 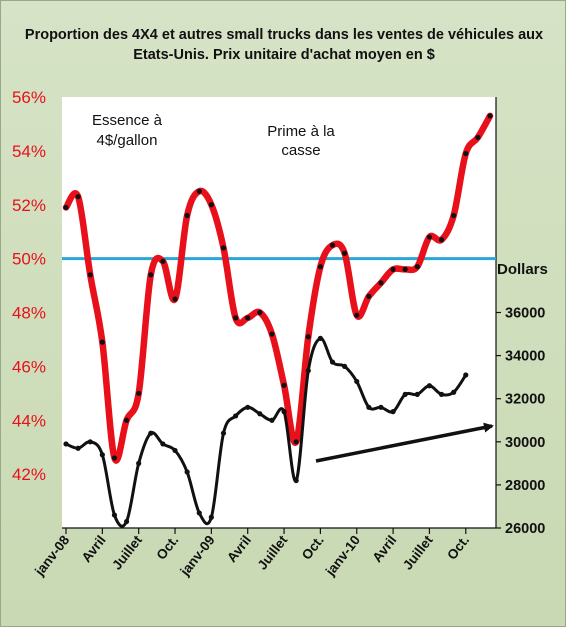 I want to click on annotation-box-prime, so click(x=305, y=138).